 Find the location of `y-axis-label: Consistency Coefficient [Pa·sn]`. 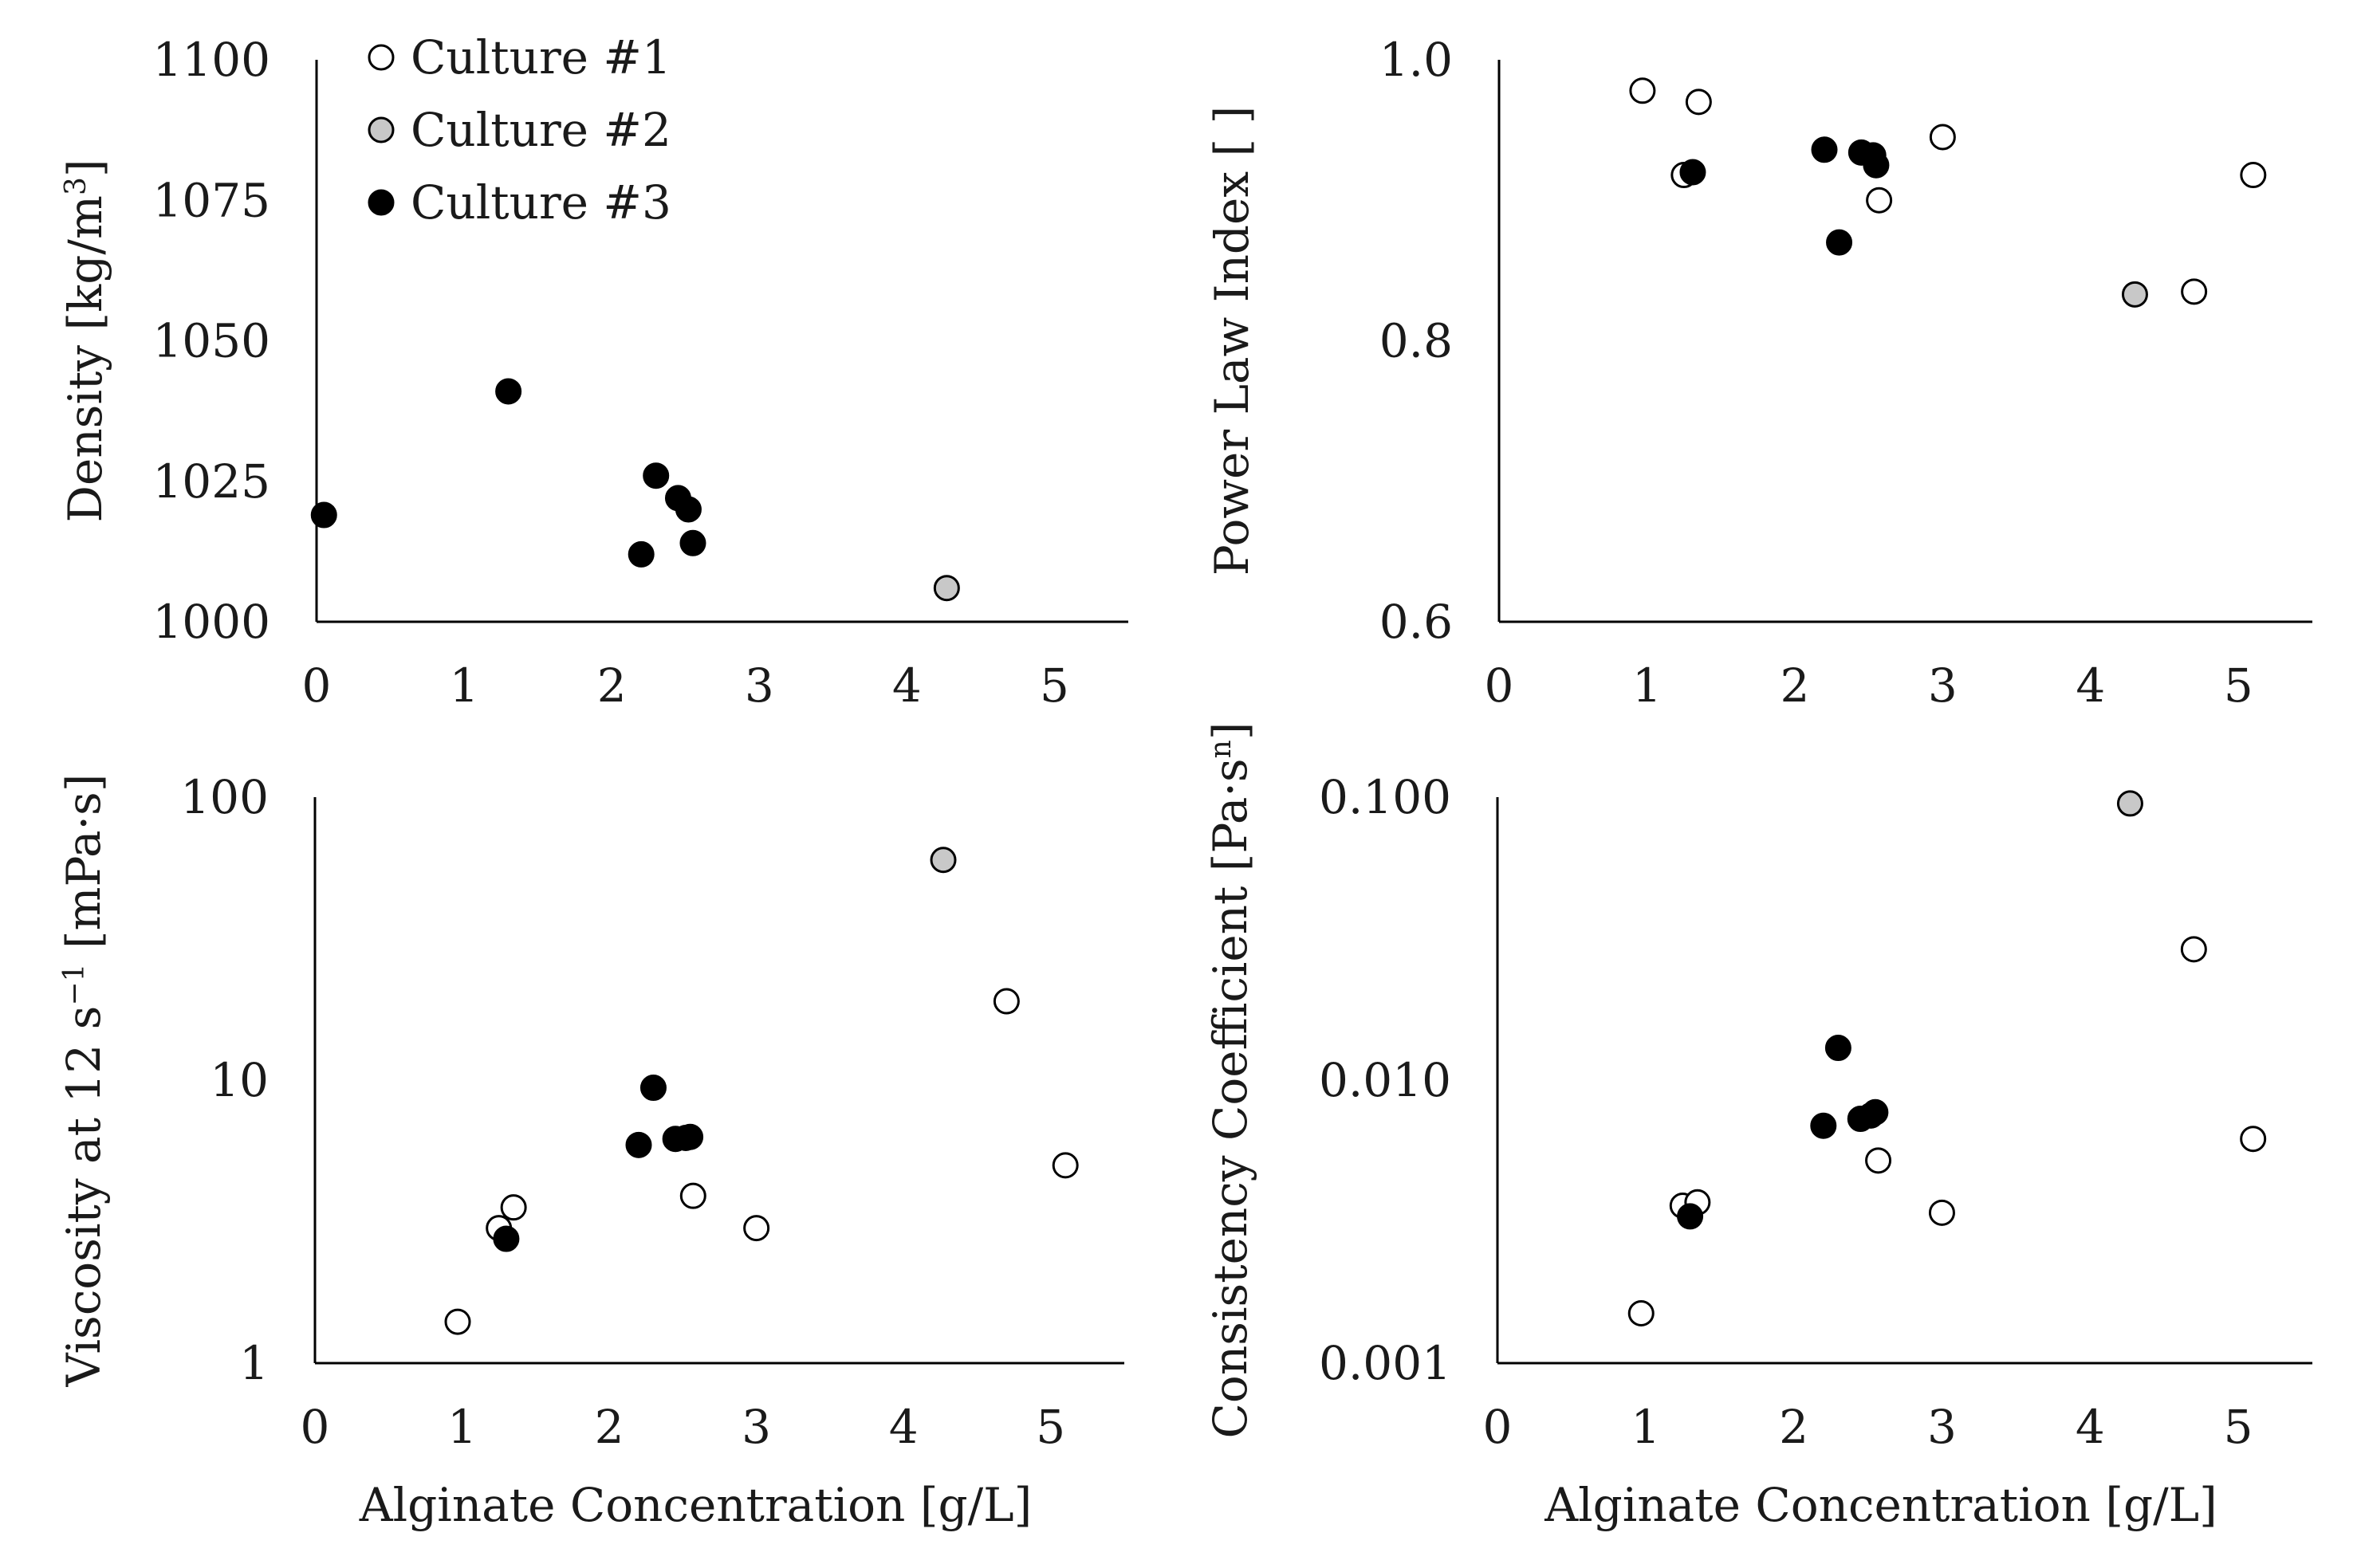

y-axis-label: Consistency Coefficient [Pa·sn] is located at coordinates (1230, 1080).